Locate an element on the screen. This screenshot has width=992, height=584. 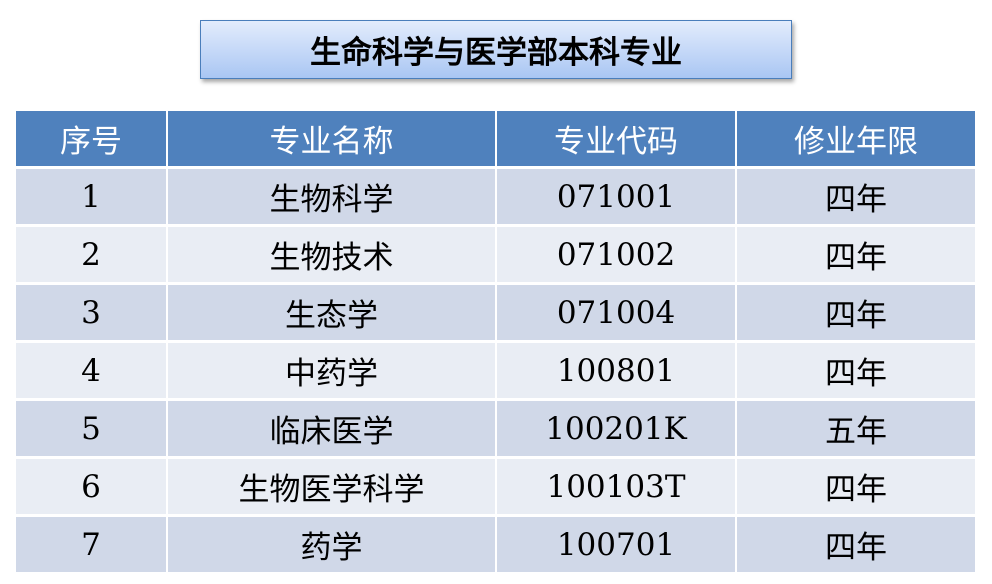
table-row: 4 中药学 100801 四年 is located at coordinates (495, 370).